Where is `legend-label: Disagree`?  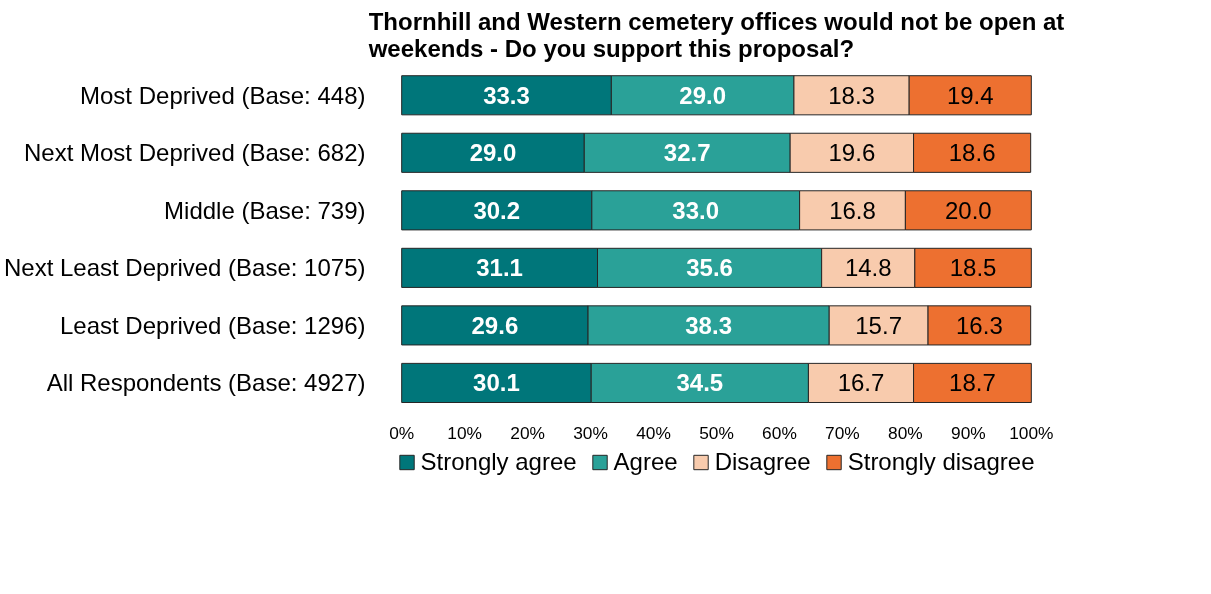 legend-label: Disagree is located at coordinates (762, 462).